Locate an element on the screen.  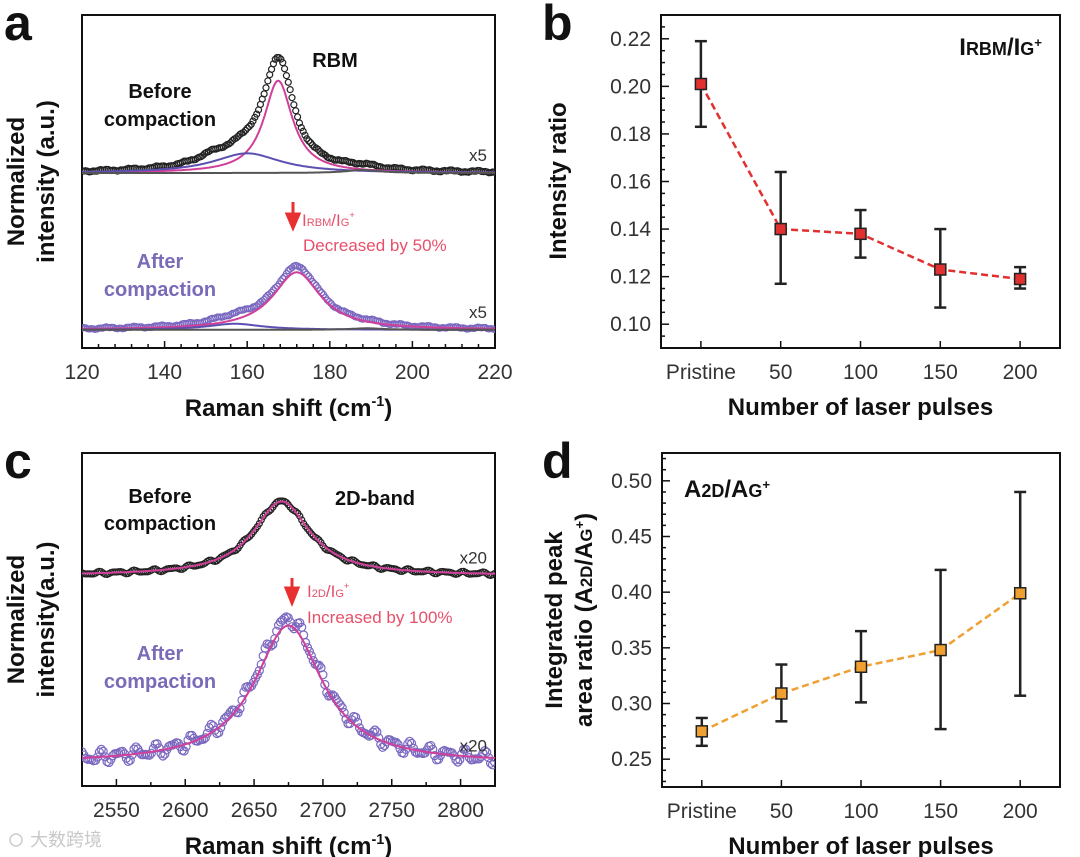
y-tick-label: 0.40 is located at coordinates (631, 592).